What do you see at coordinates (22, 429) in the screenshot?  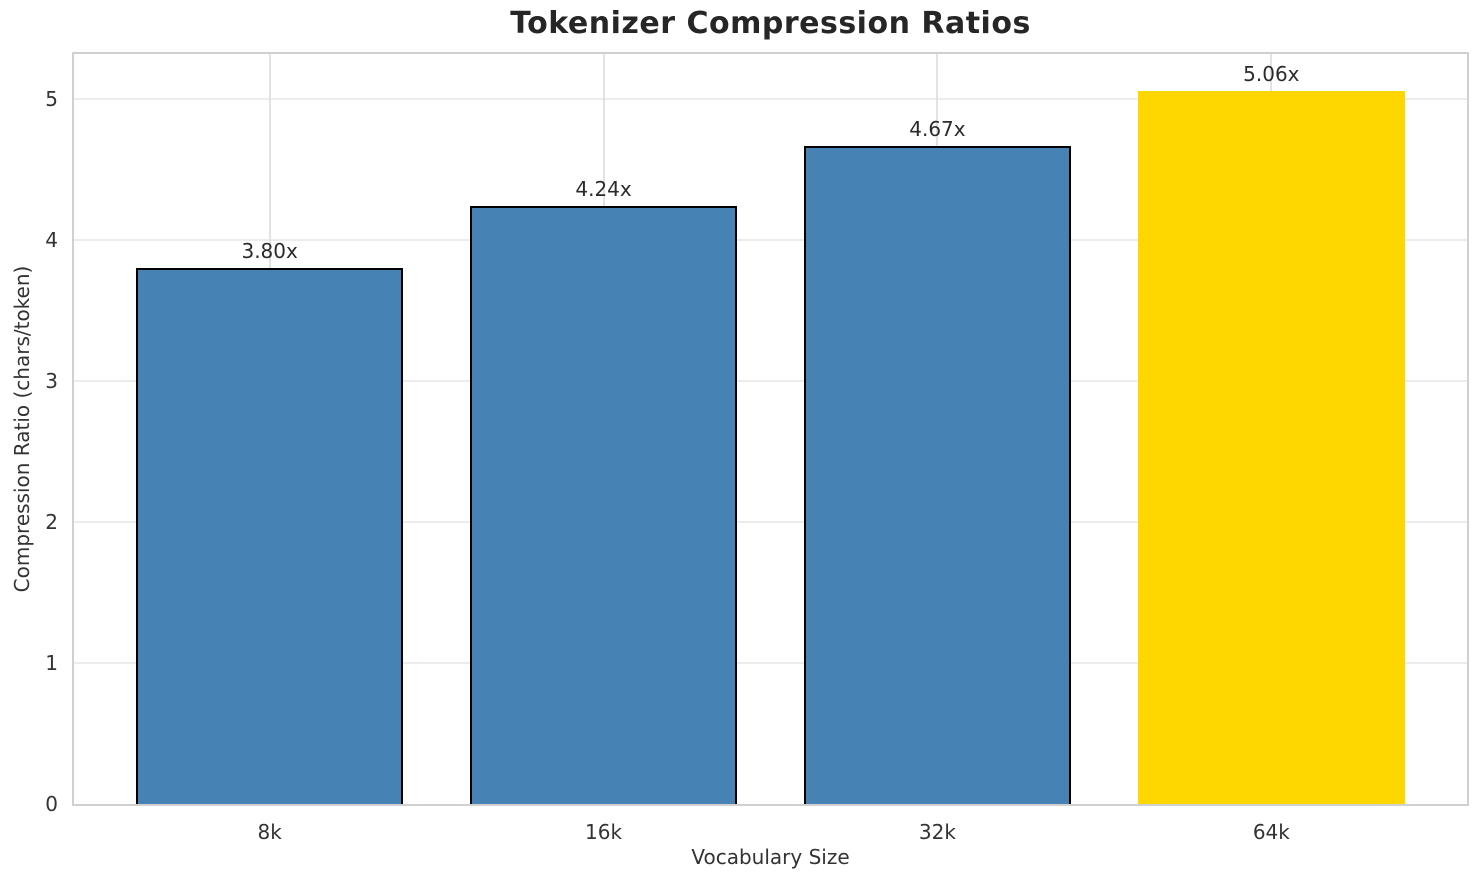 I see `y-axis-label: Compression Ratio (chars/token)` at bounding box center [22, 429].